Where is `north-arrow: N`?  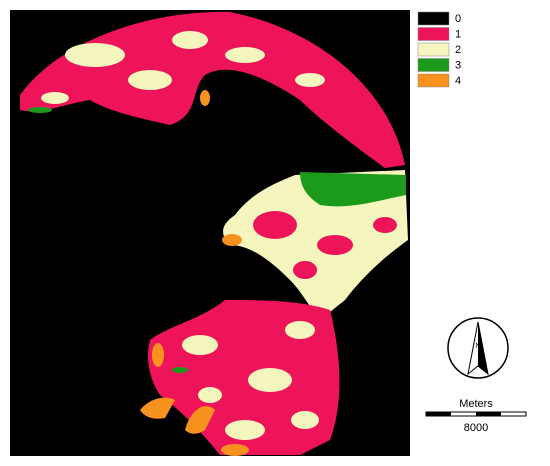
north-arrow: N is located at coordinates (478, 348).